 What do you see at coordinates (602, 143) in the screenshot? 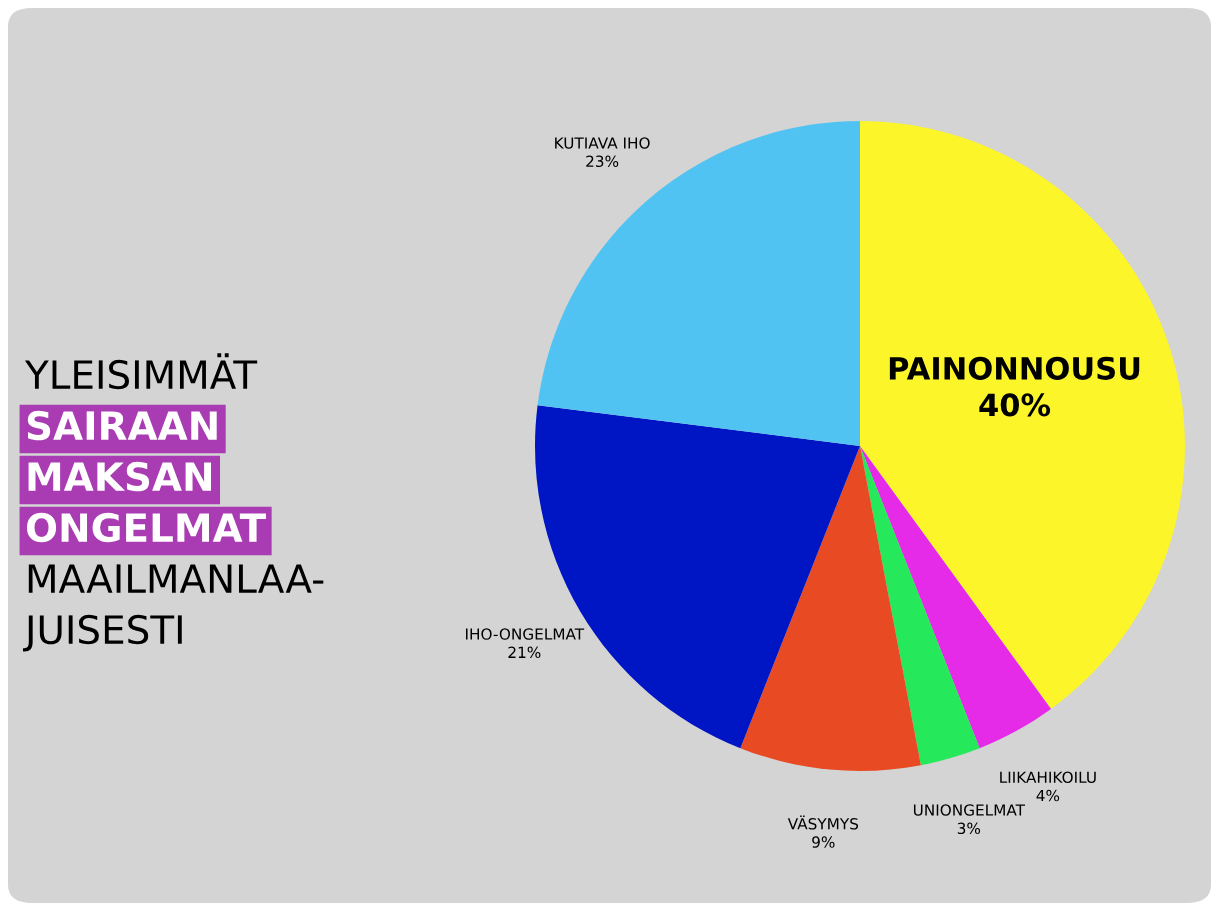
I see `slice-label: KUTIAVA IHO` at bounding box center [602, 143].